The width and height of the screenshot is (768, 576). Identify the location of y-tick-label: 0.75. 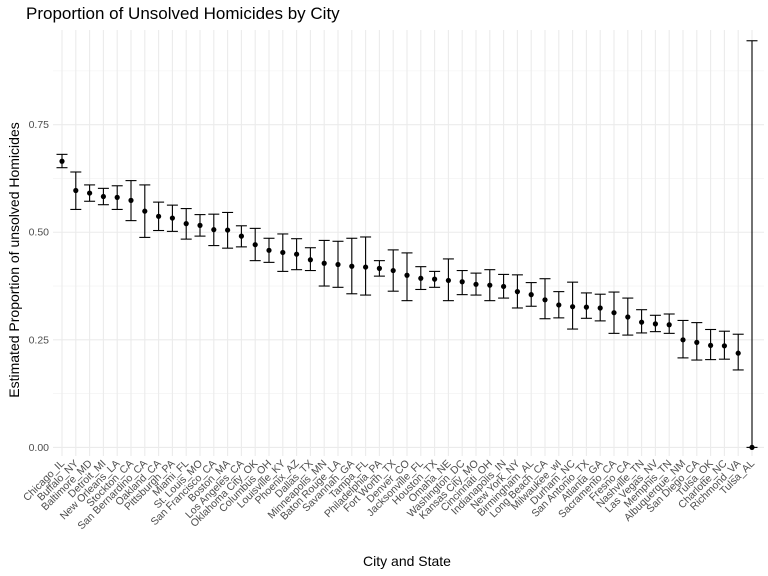
(39, 125).